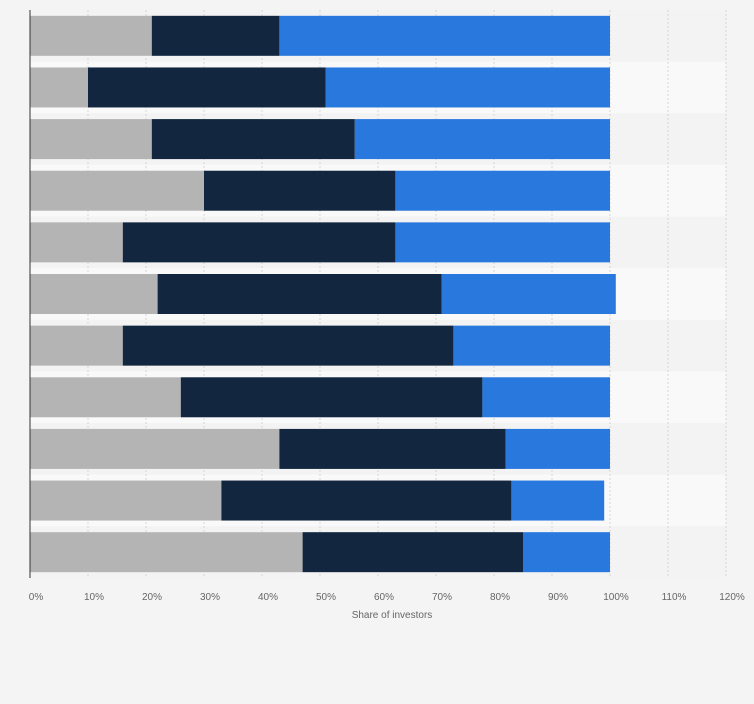 This screenshot has width=754, height=704. What do you see at coordinates (210, 597) in the screenshot?
I see `x-tick-label: 30%` at bounding box center [210, 597].